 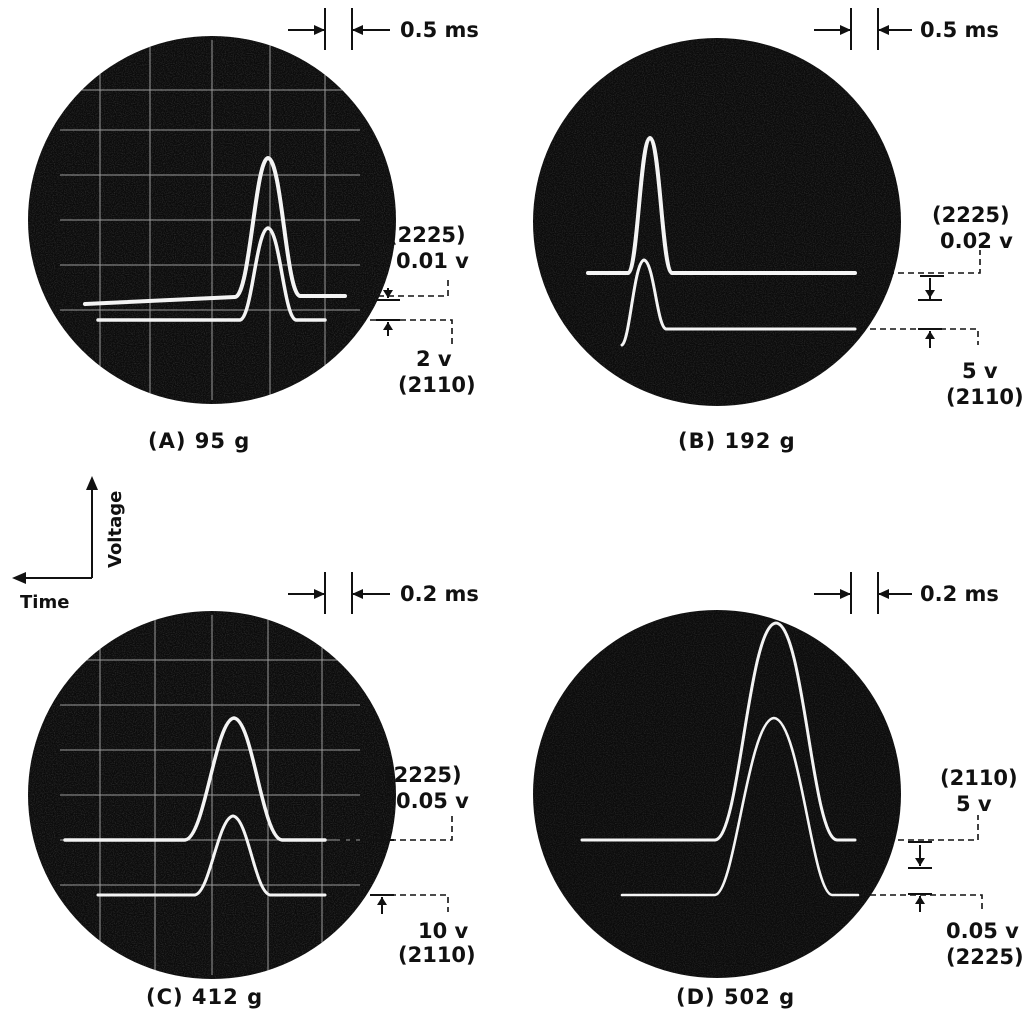 What do you see at coordinates (408, 358) in the screenshot?
I see `lower-scale-marker-a: 2 v (2110)` at bounding box center [408, 358].